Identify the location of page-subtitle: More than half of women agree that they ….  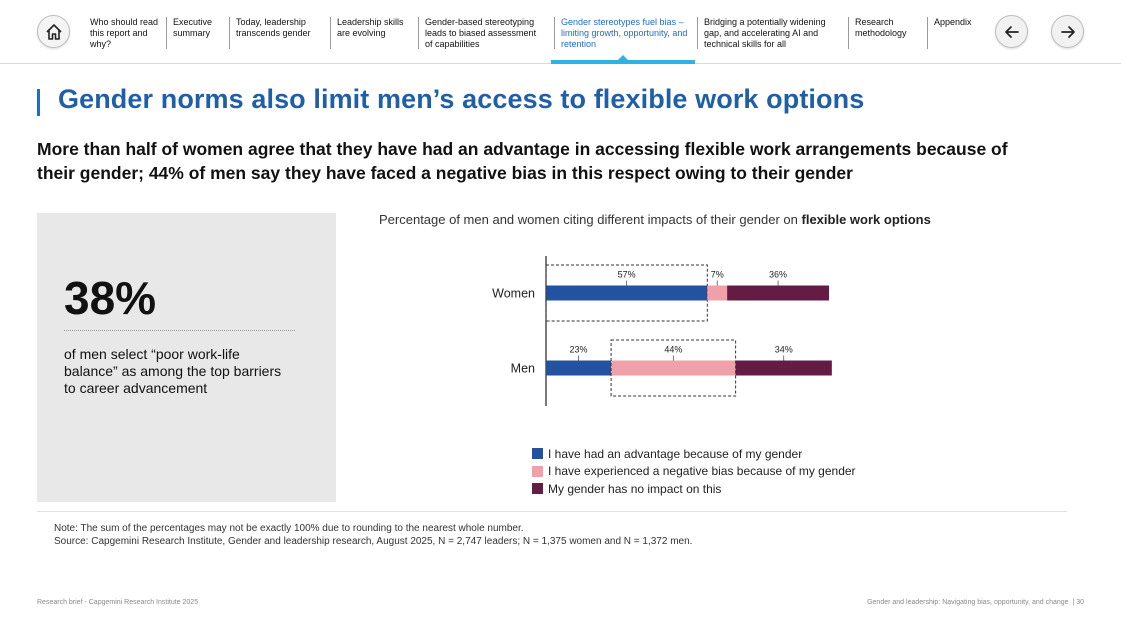
(522, 161).